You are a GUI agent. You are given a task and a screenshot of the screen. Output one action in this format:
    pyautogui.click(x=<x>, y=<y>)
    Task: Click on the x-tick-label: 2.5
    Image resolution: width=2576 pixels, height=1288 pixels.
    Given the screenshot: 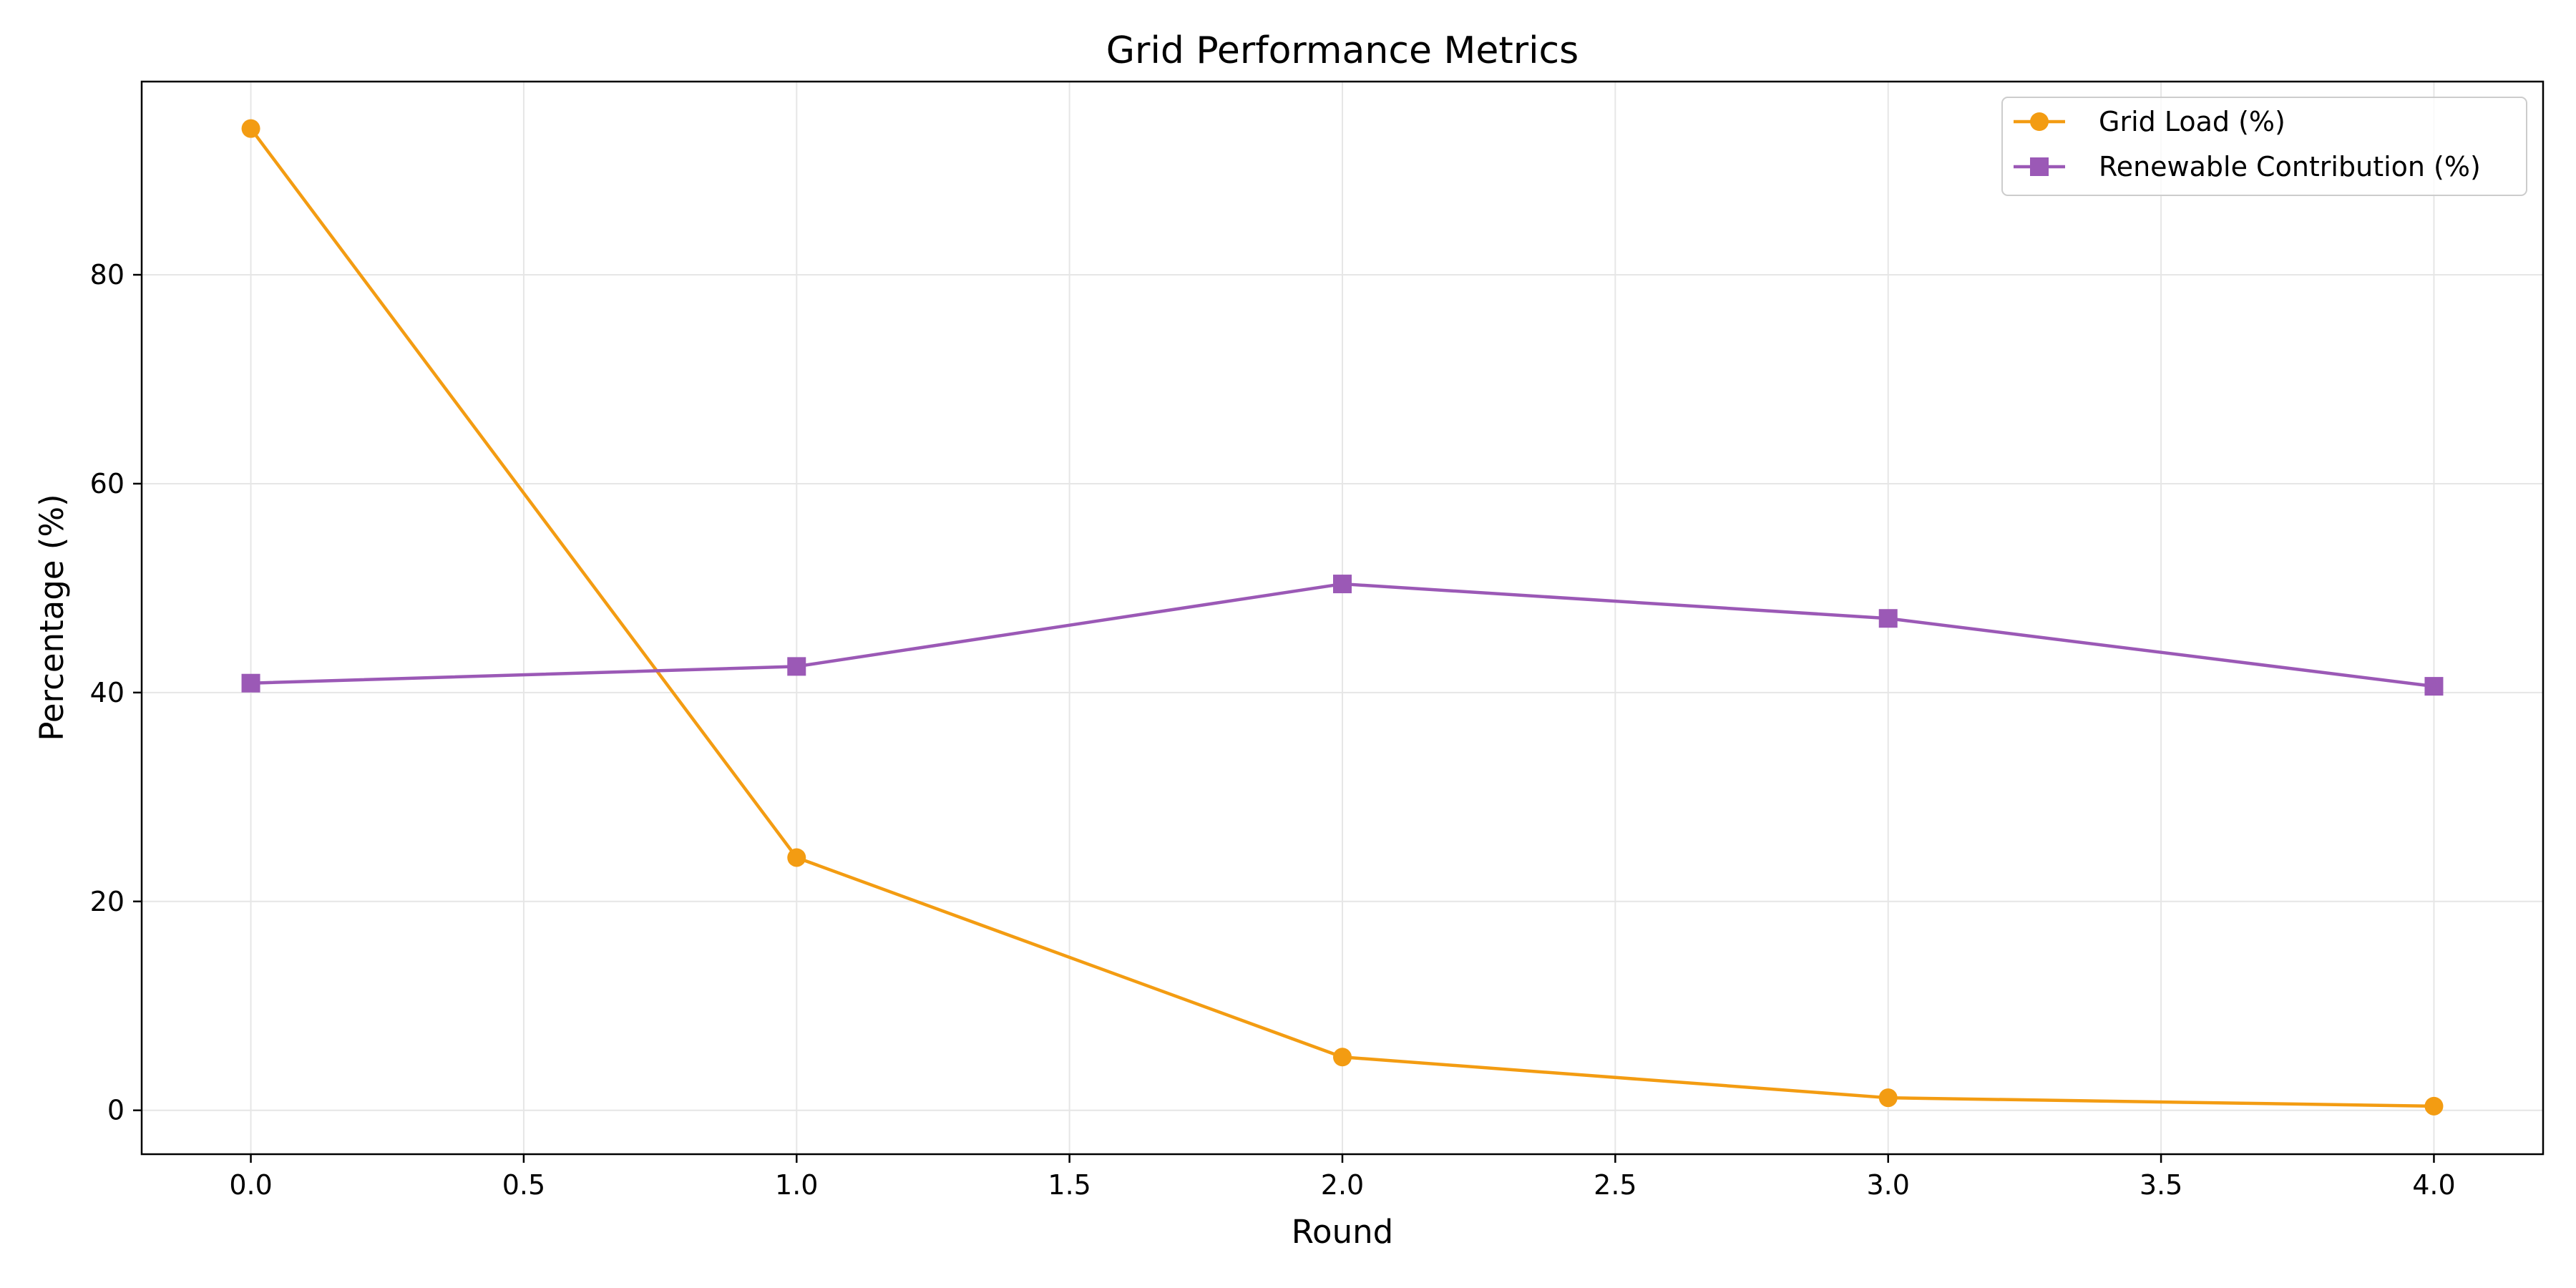 What is the action you would take?
    pyautogui.click(x=1615, y=1185)
    